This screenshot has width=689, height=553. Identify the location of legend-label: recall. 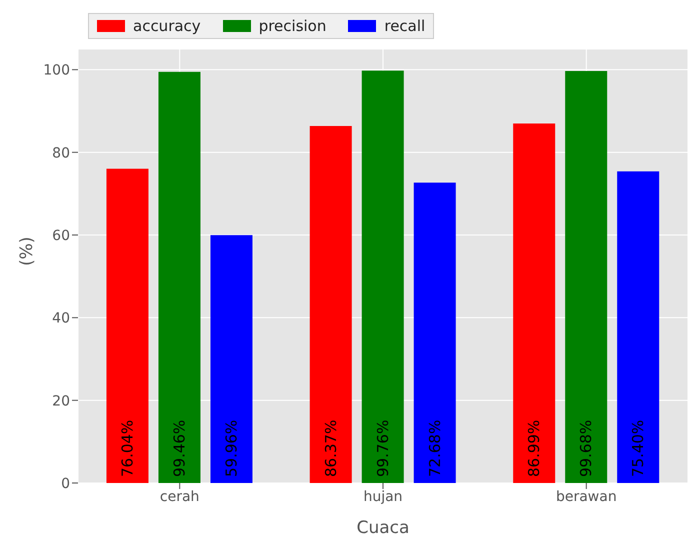
(404, 26).